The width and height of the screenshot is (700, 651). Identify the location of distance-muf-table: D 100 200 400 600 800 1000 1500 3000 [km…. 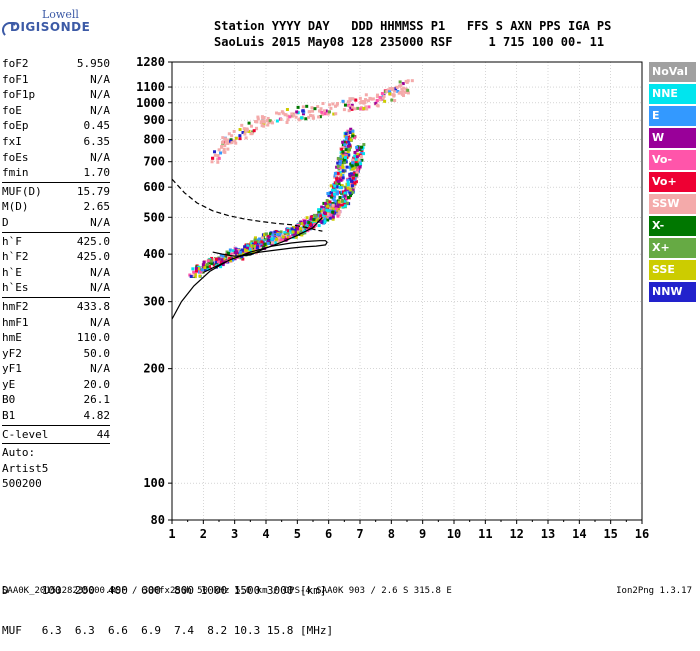
(167, 604).